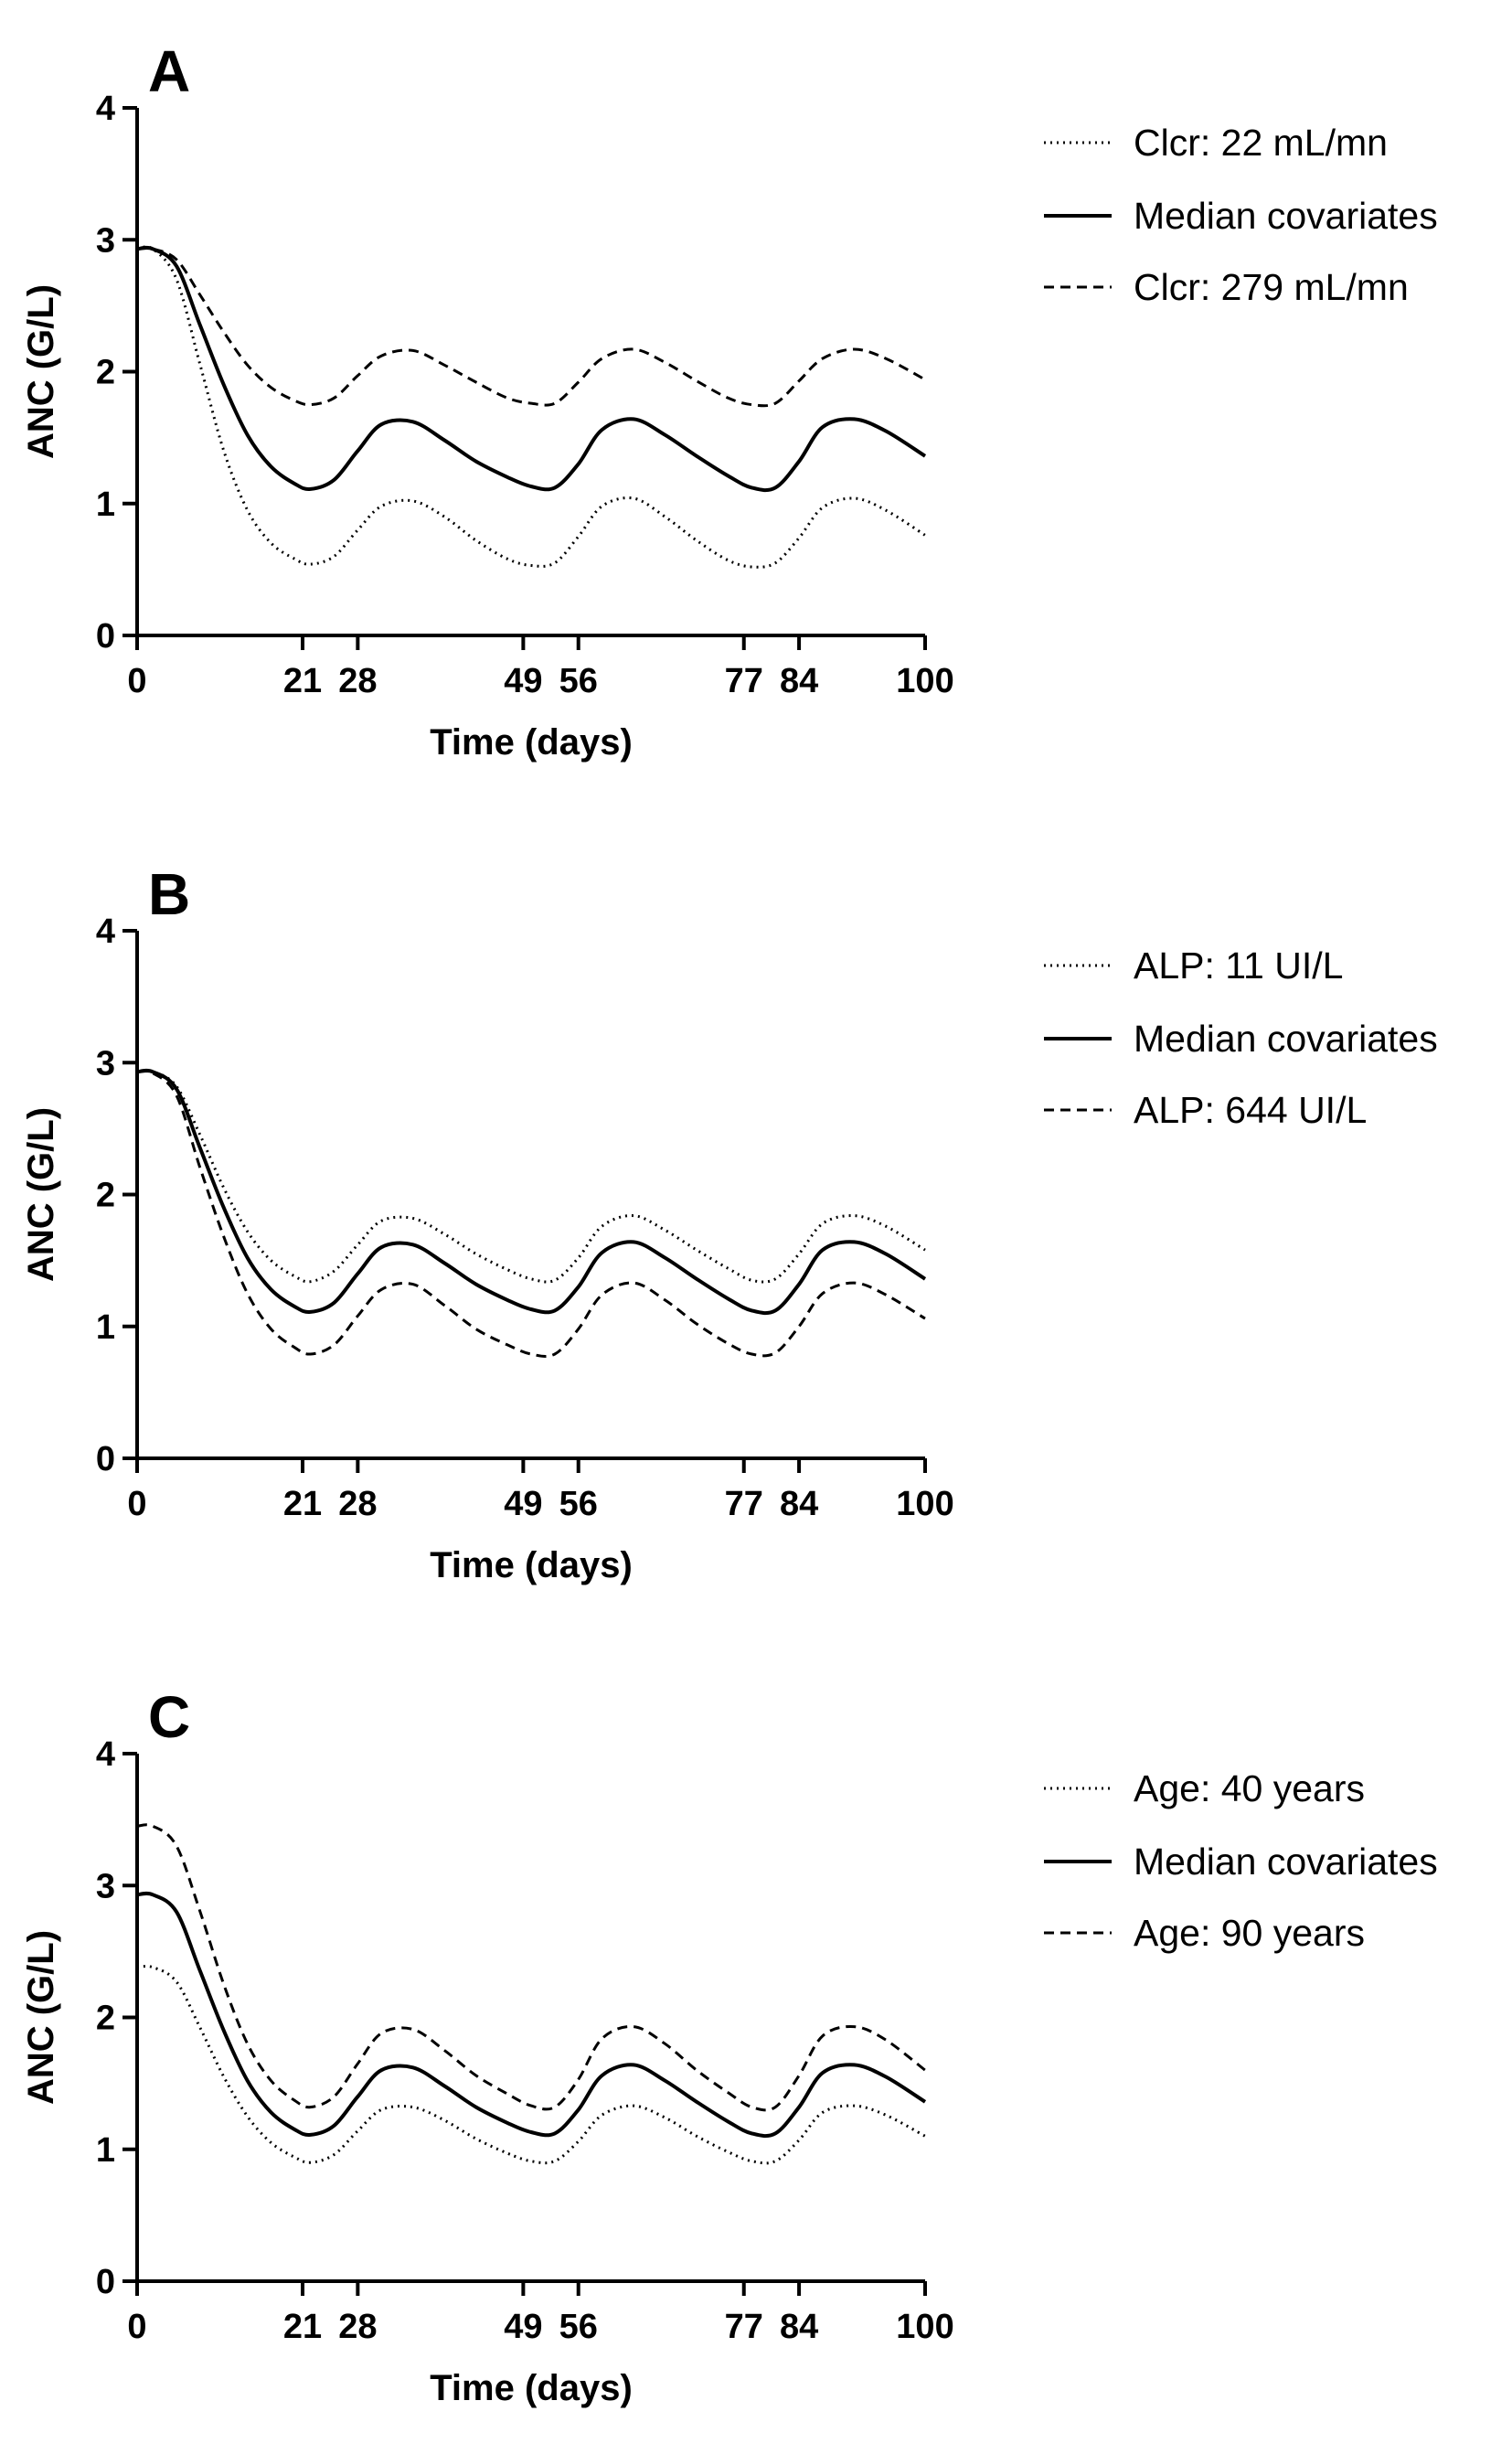 The width and height of the screenshot is (1512, 2454). What do you see at coordinates (1250, 1110) in the screenshot?
I see `legend-label: ALP: 644 UI/L` at bounding box center [1250, 1110].